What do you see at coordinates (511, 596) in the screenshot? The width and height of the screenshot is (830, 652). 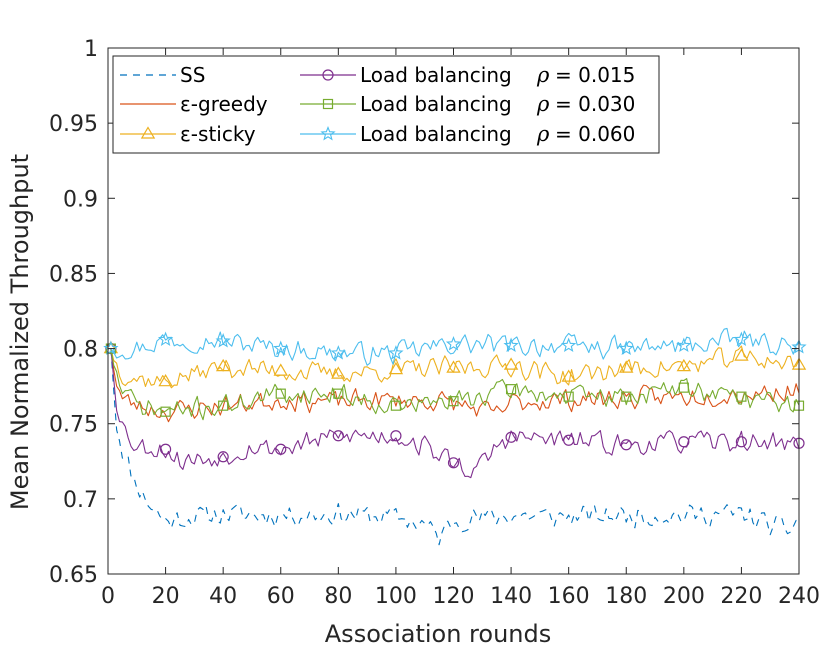 I see `x-tick-label: 140` at bounding box center [511, 596].